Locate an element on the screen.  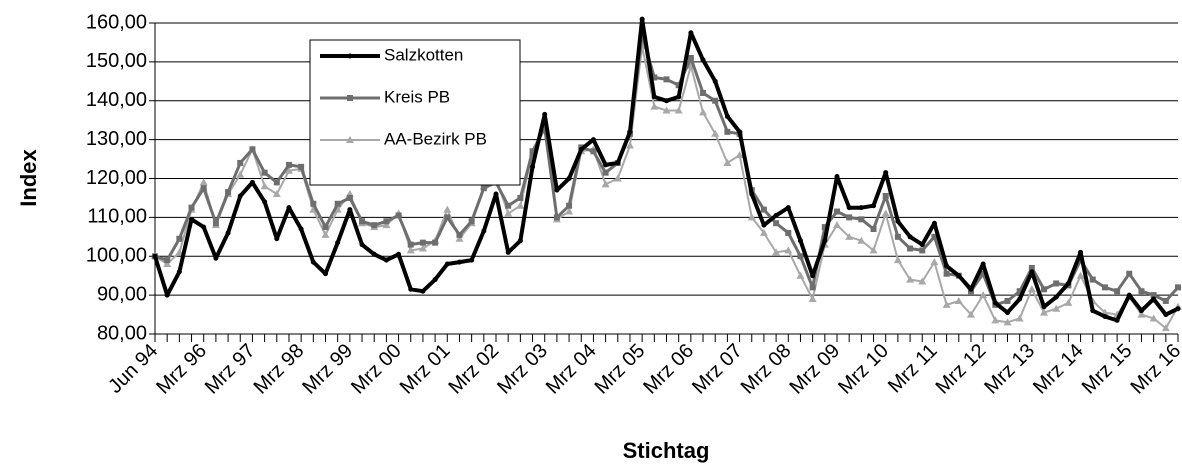
x-tick-label: Mrz 13 is located at coordinates (1009, 369).